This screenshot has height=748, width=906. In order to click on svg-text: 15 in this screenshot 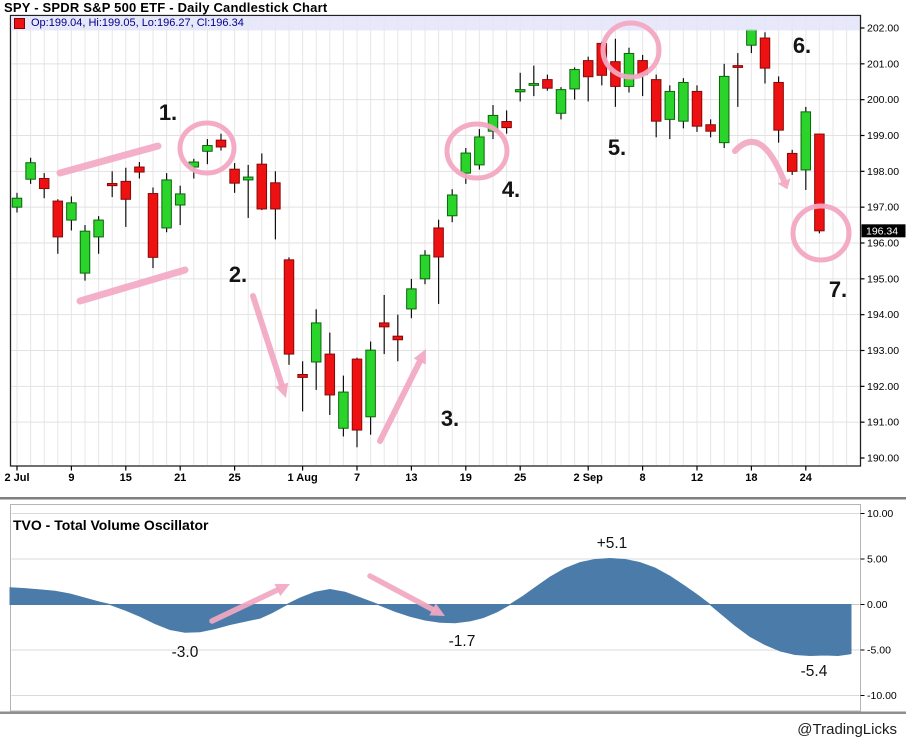, I will do `click(126, 478)`.